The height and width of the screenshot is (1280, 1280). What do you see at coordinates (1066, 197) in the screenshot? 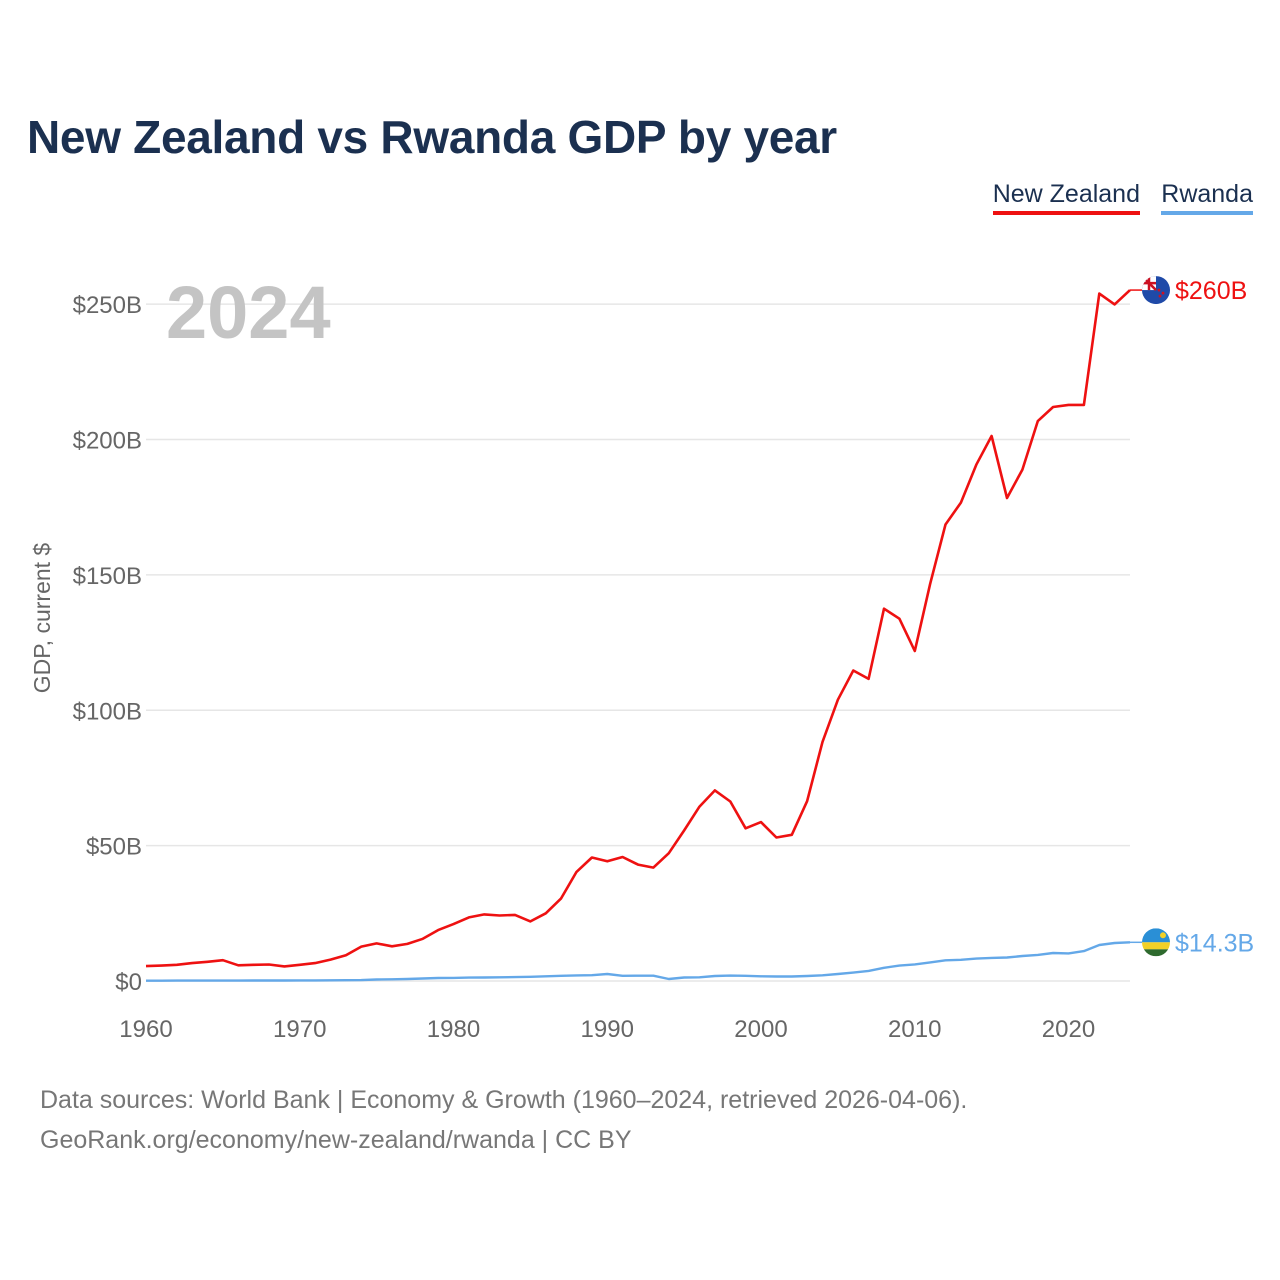
I see `legend-item-new-zealand: New Zealand` at bounding box center [1066, 197].